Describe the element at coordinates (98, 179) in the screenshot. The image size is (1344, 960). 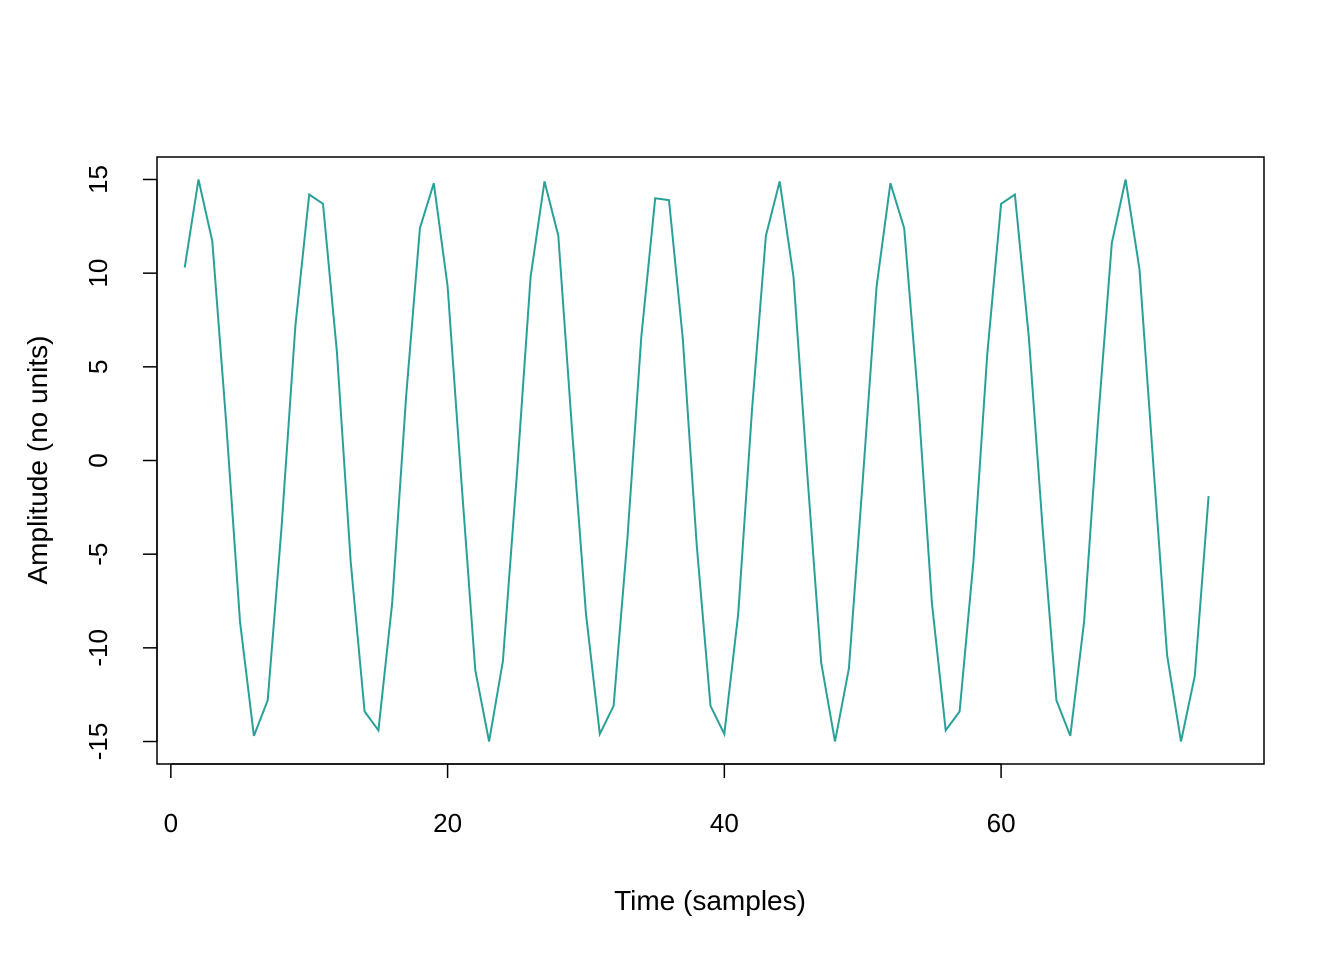
I see `y-tick-label: 15` at that location.